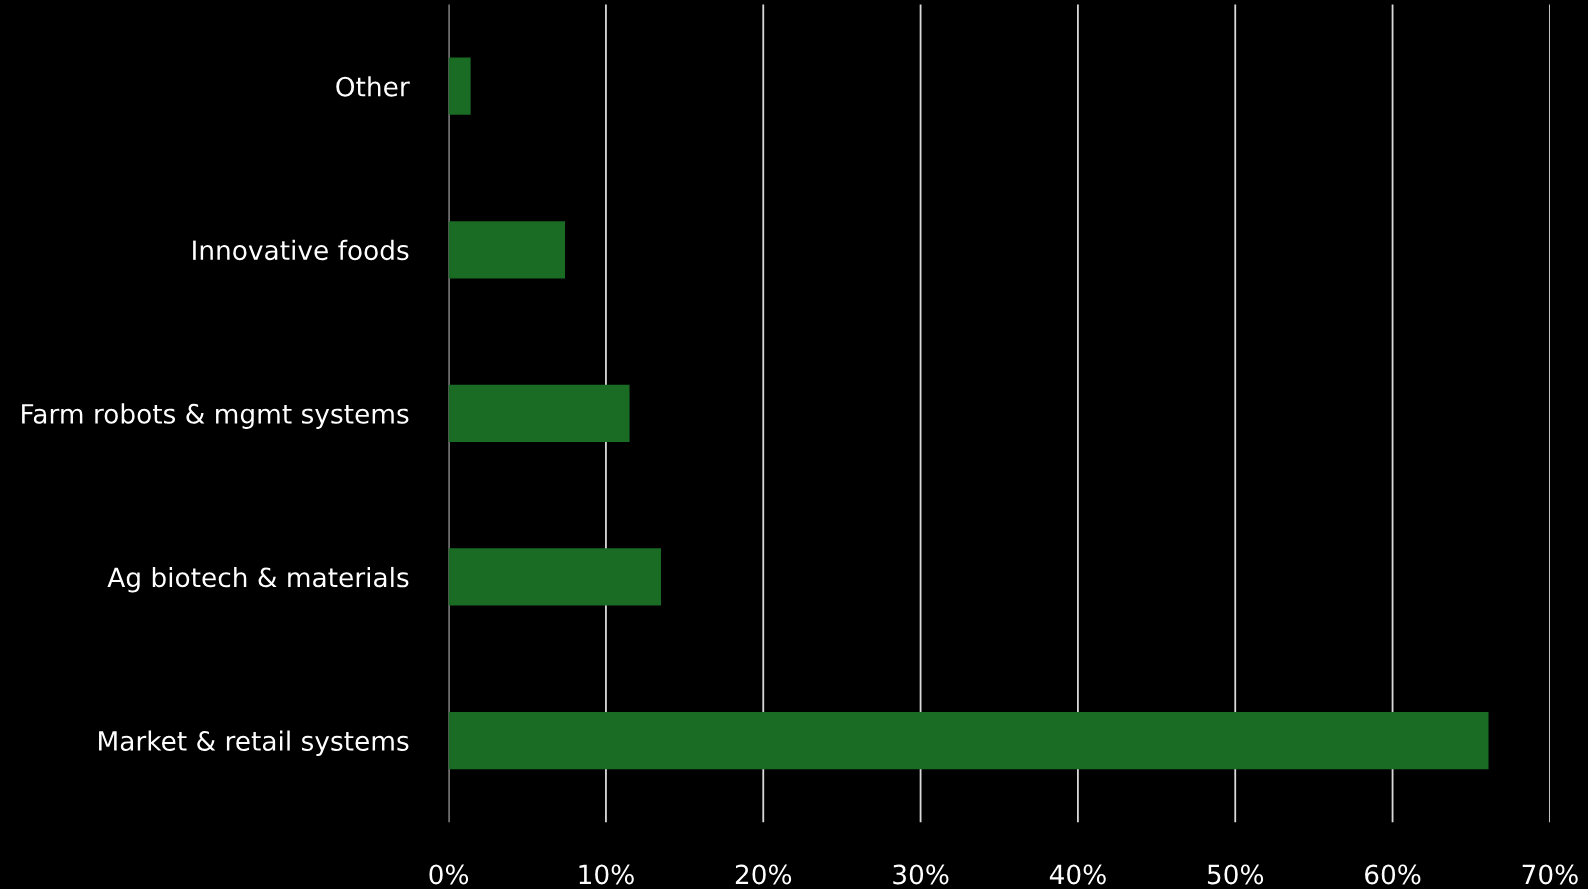  Describe the element at coordinates (449, 874) in the screenshot. I see `x-tick-label: 0%` at that location.